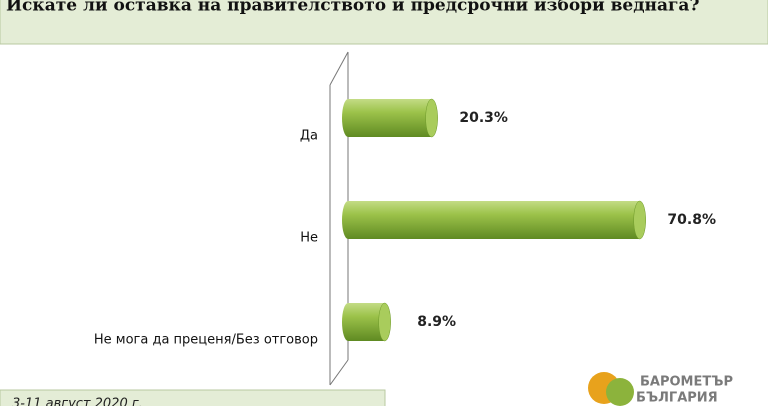  Describe the element at coordinates (77, 401) in the screenshot. I see `note: 3-11 август 2020 г.` at that location.